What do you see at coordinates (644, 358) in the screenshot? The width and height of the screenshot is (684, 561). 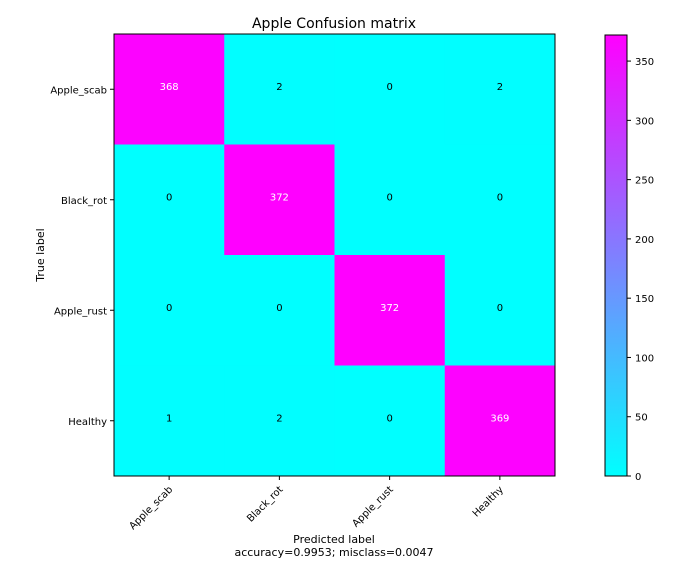 I see `colorbar-tick-label: 100` at bounding box center [644, 358].